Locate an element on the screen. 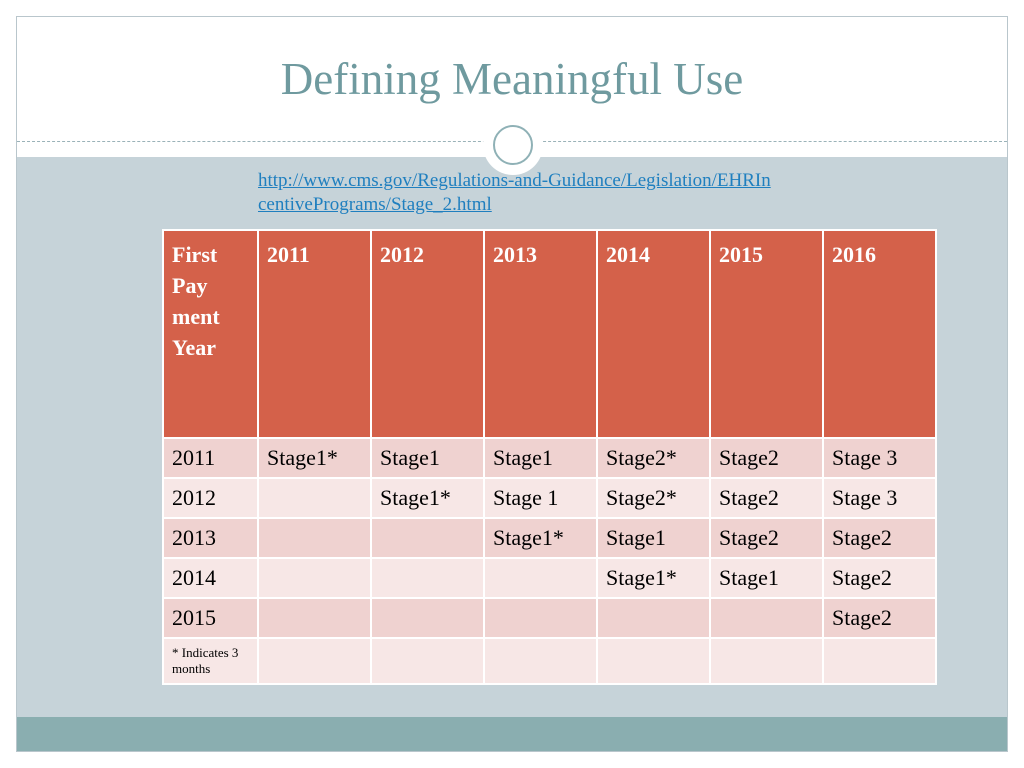 This screenshot has width=1024, height=768. footnote-text: * Indicates 3 months is located at coordinates (205, 660).